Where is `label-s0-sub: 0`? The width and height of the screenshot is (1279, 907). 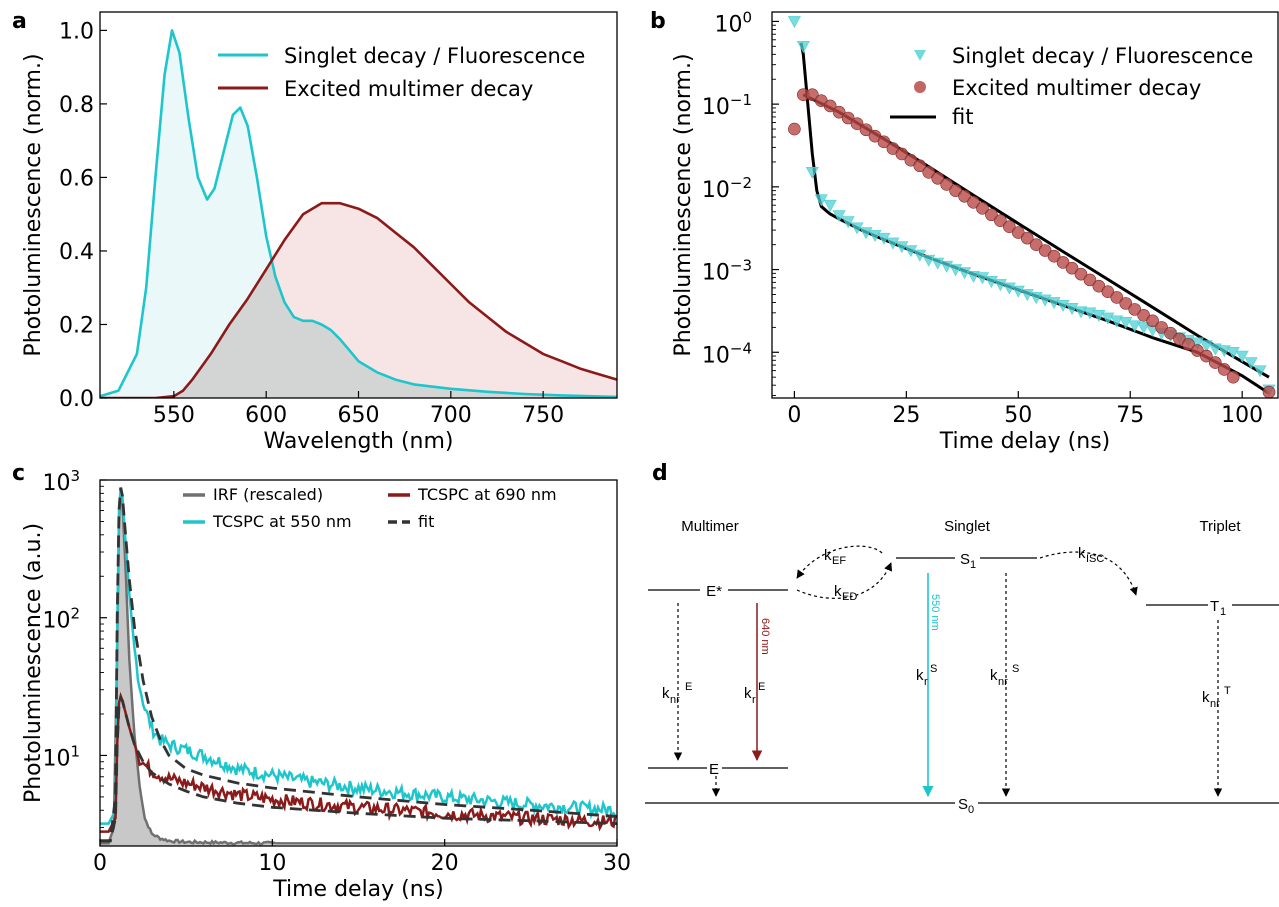
label-s0-sub: 0 is located at coordinates (971, 810).